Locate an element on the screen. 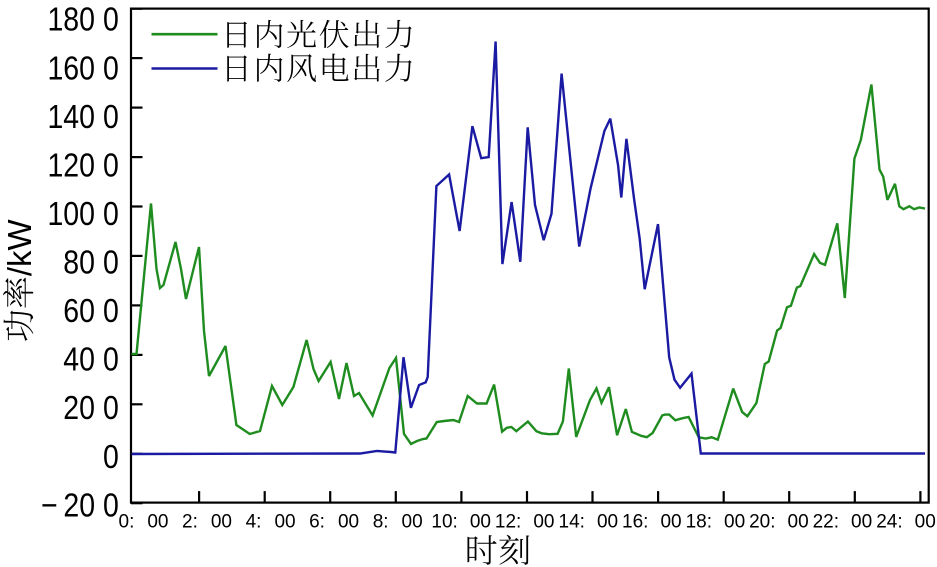 Image resolution: width=937 pixels, height=567 pixels. svg-text:−200: −20 0 is located at coordinates (80, 505).